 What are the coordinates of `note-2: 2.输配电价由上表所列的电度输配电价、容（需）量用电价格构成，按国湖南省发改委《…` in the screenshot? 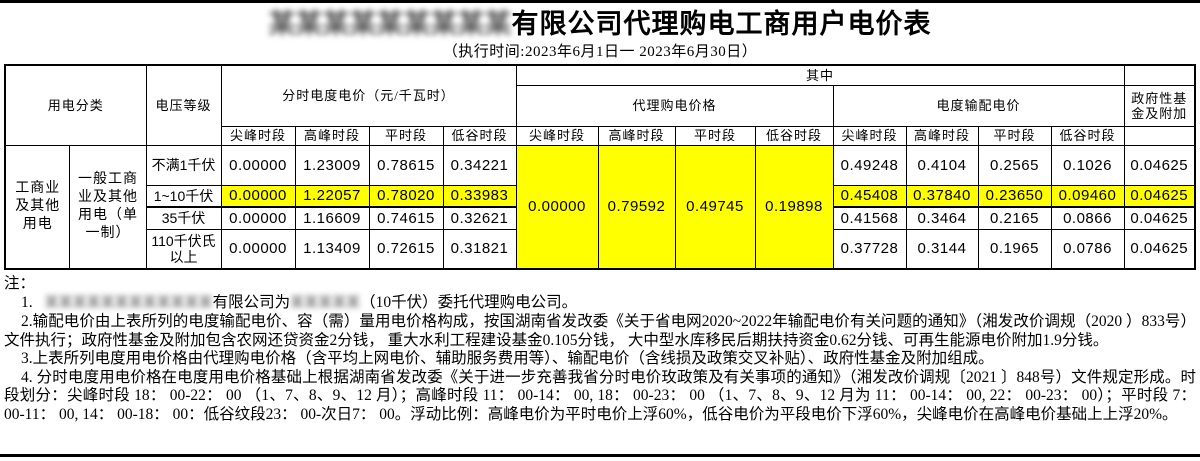 It's located at (600, 331).